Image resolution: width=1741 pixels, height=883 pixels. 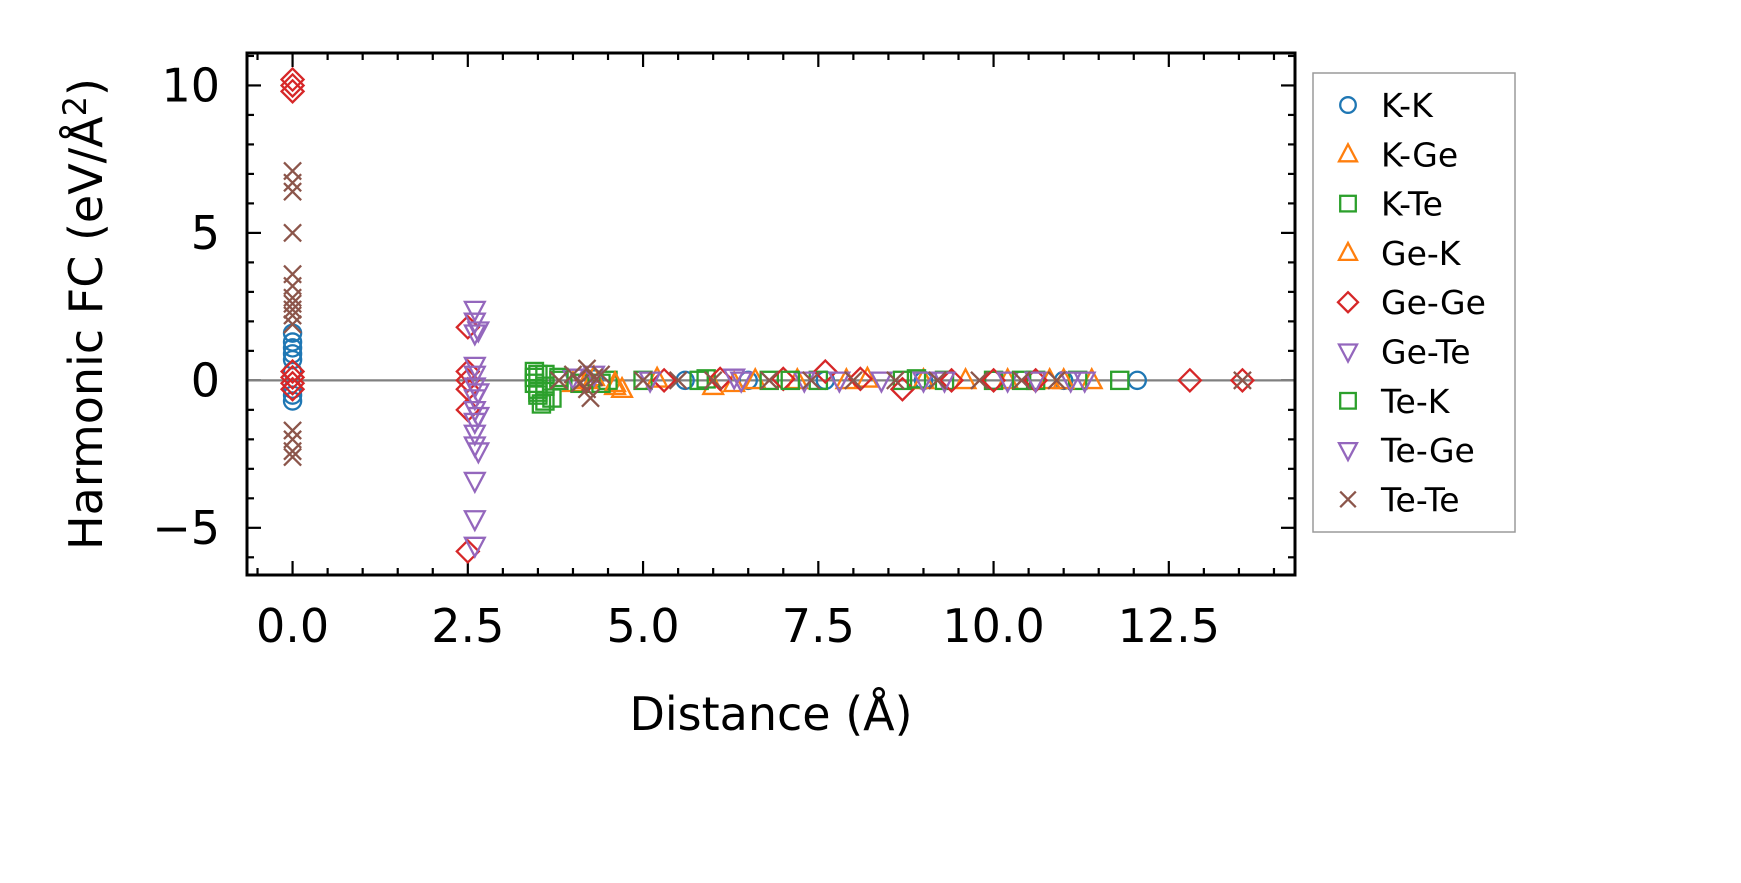 I want to click on legend-label: Te-Te, so click(x=1420, y=499).